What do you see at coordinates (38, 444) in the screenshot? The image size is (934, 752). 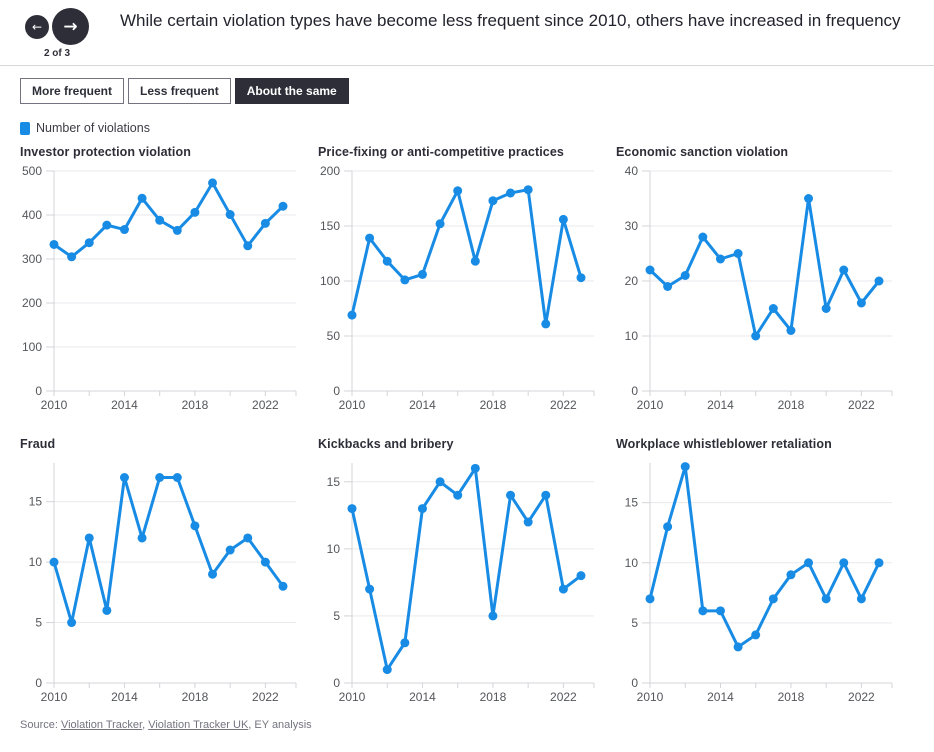 I see `chart-title: Fraud` at bounding box center [38, 444].